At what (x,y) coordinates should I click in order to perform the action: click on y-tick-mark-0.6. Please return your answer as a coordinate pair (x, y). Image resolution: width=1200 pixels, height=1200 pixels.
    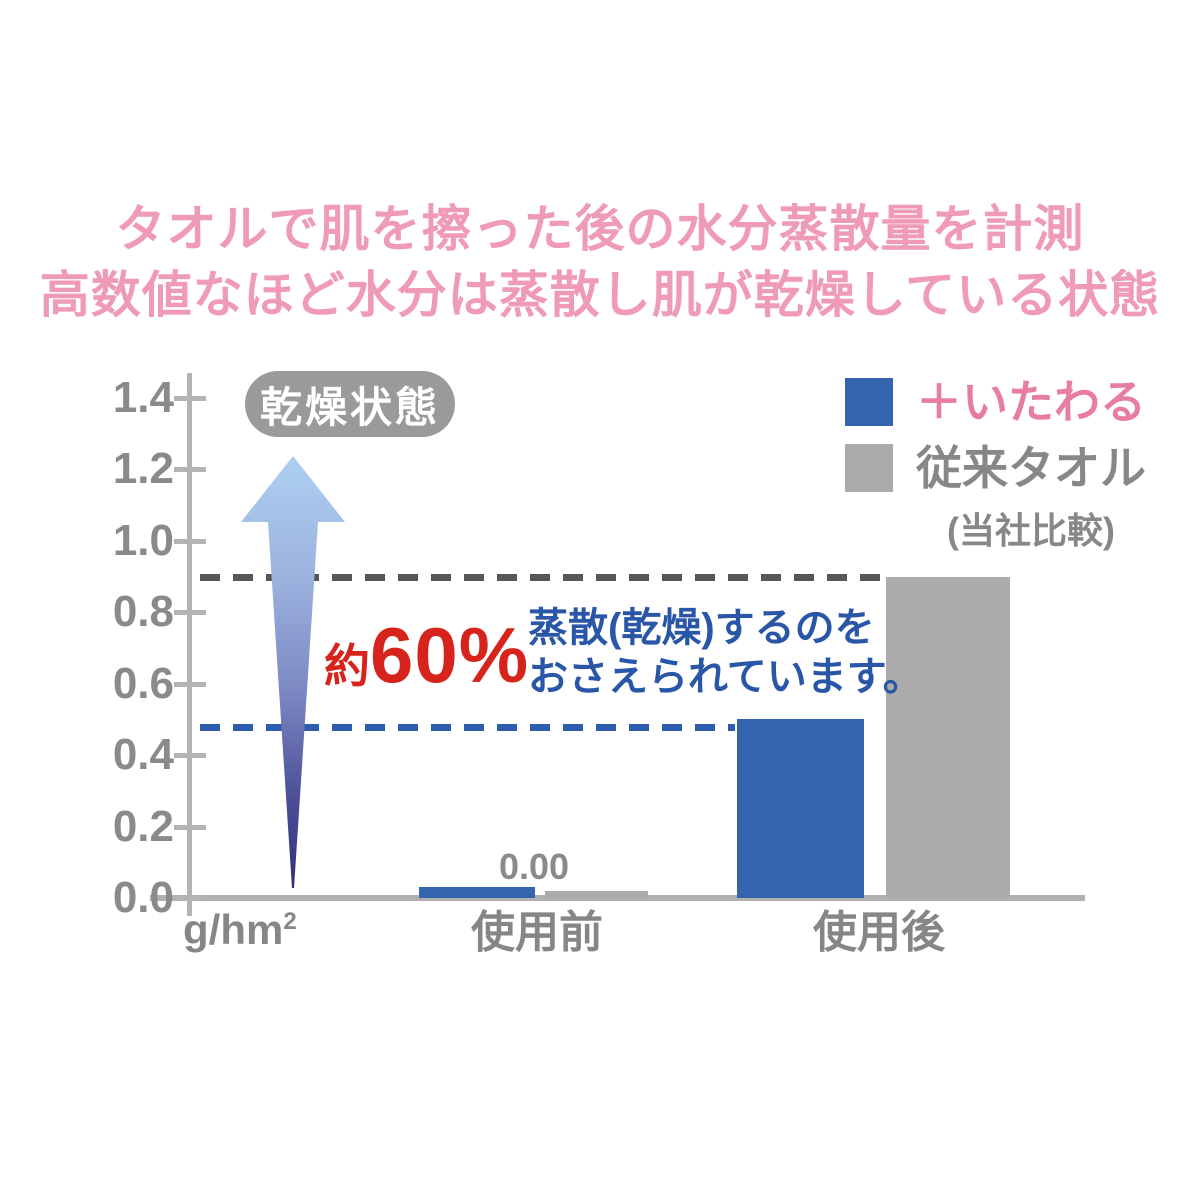
    Looking at the image, I should click on (190, 684).